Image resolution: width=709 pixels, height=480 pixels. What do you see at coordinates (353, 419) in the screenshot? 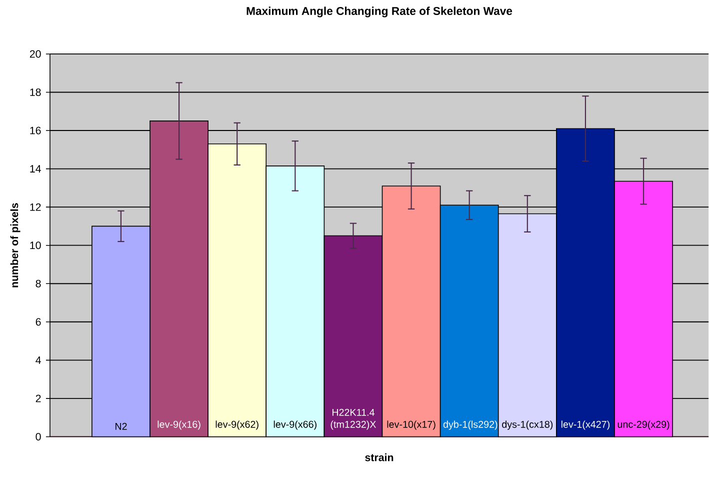
I see `x-tick-label: H22K11.4 (tm1232)X` at bounding box center [353, 419].